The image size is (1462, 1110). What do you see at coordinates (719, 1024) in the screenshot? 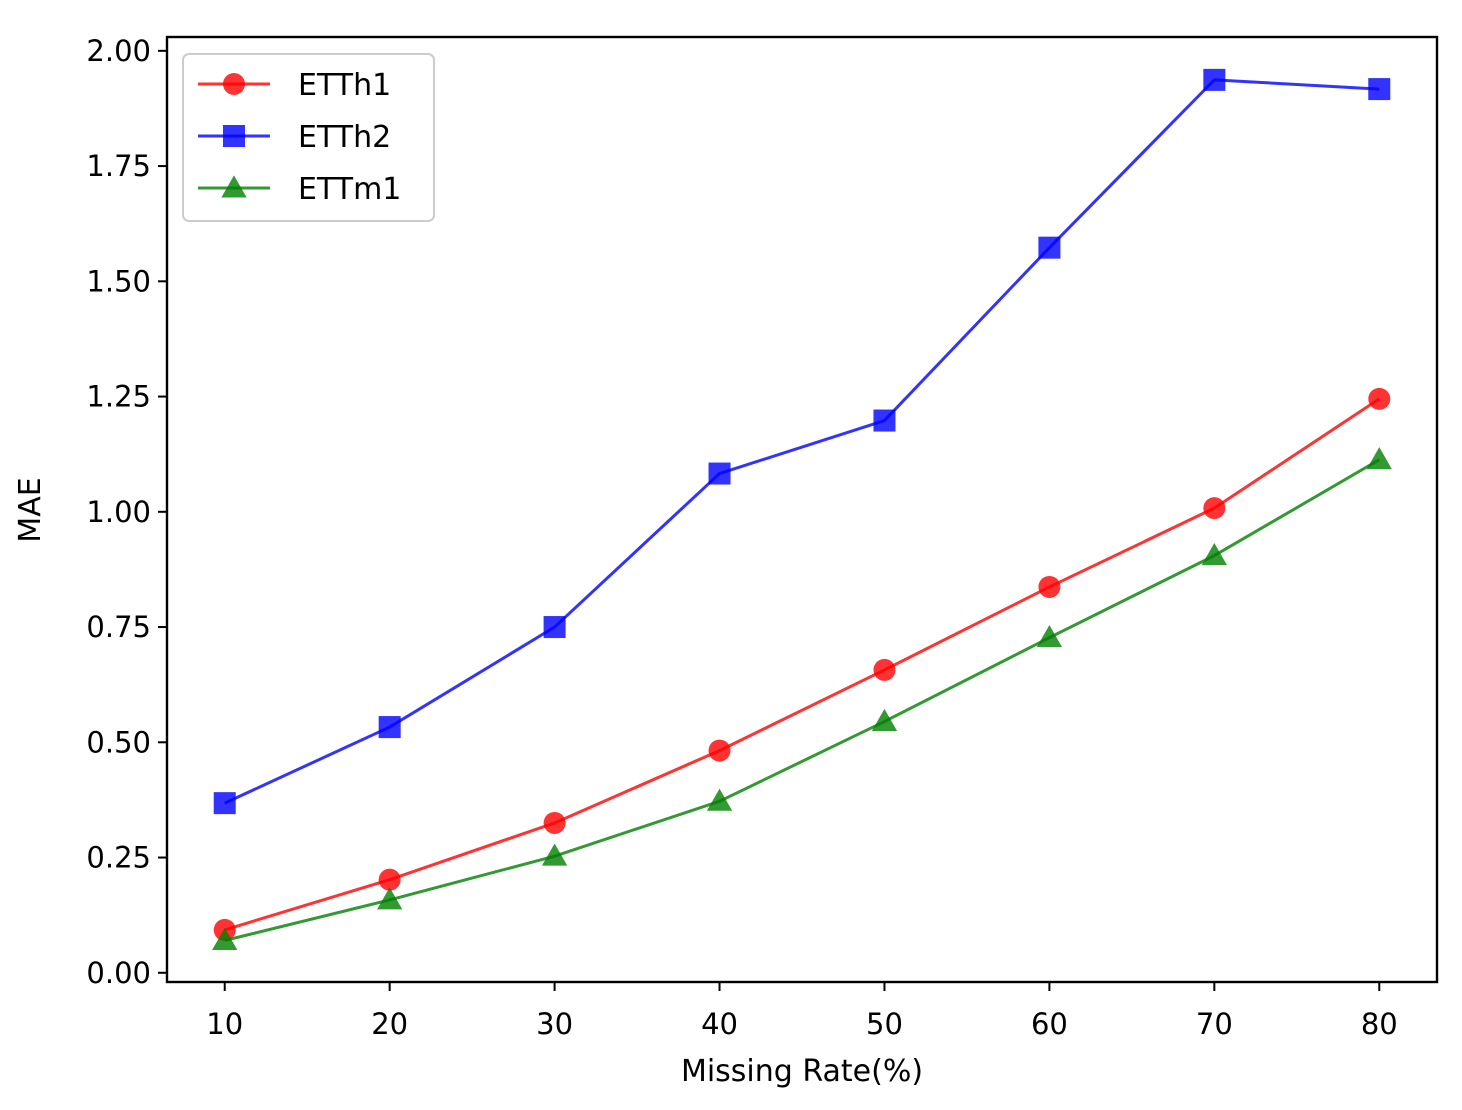
I see `x-tick-label: 40` at bounding box center [719, 1024].